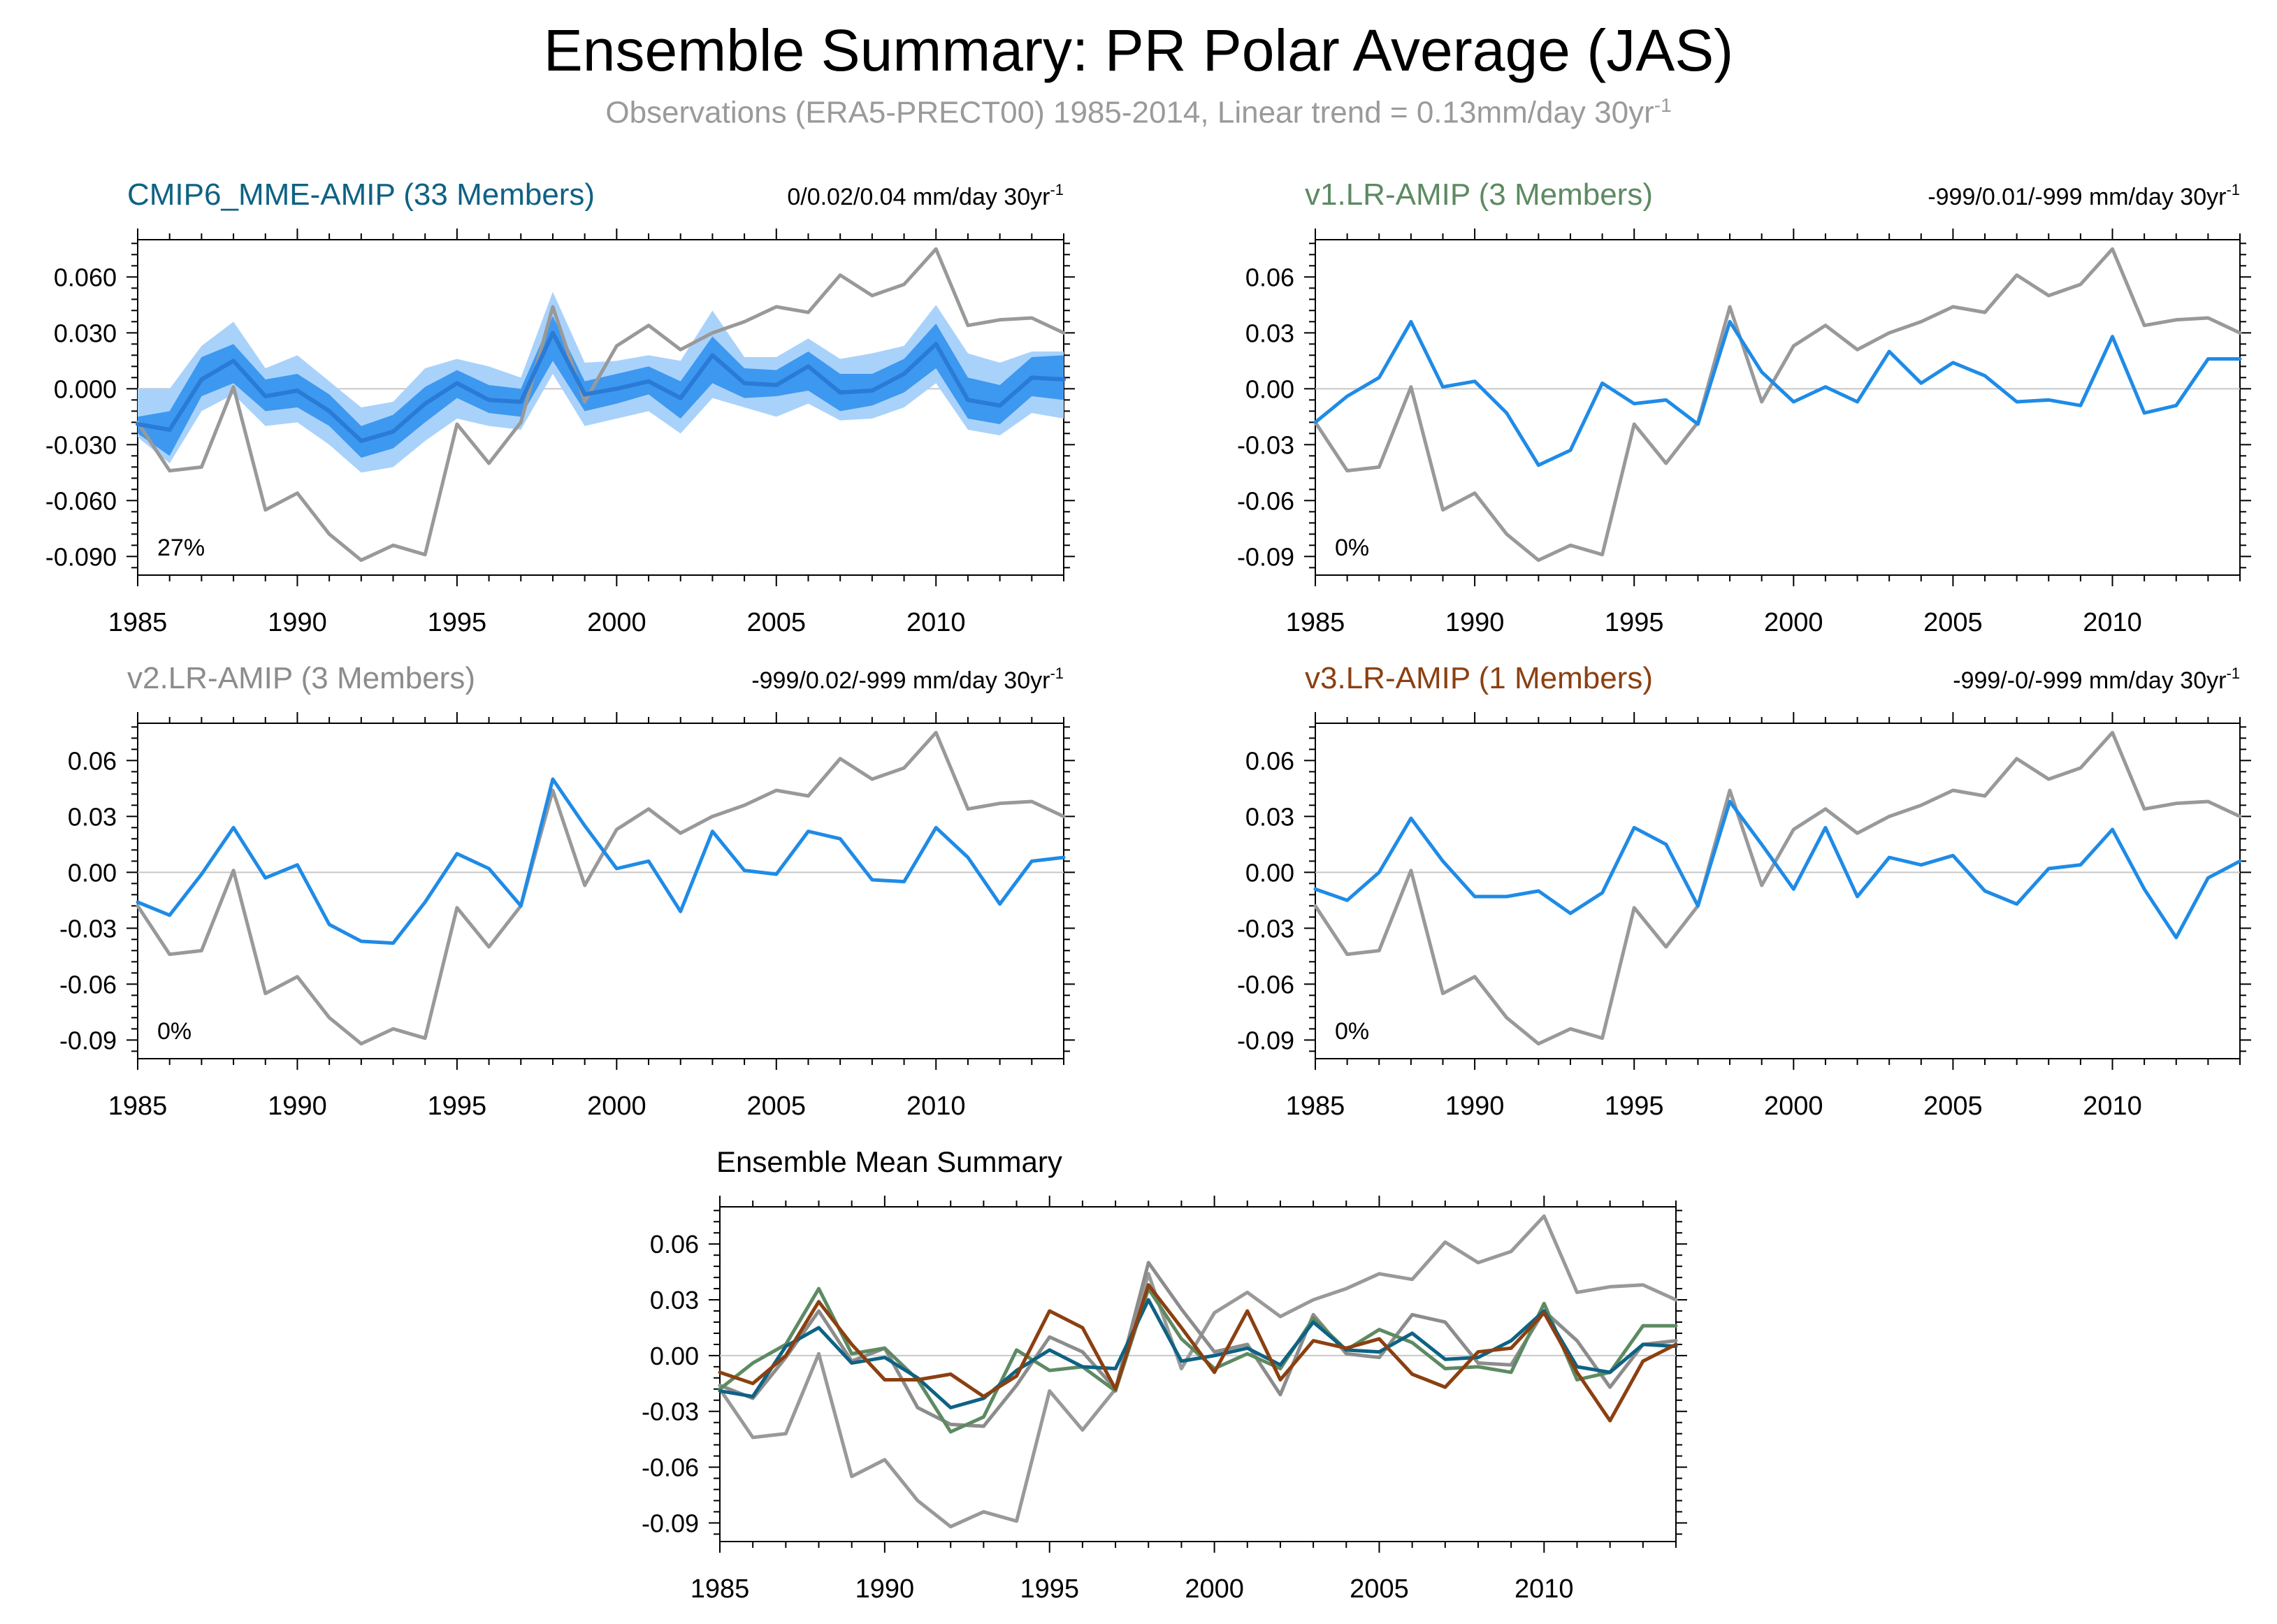  What do you see at coordinates (85, 333) in the screenshot?
I see `y-tick-label: 0.030` at bounding box center [85, 333].